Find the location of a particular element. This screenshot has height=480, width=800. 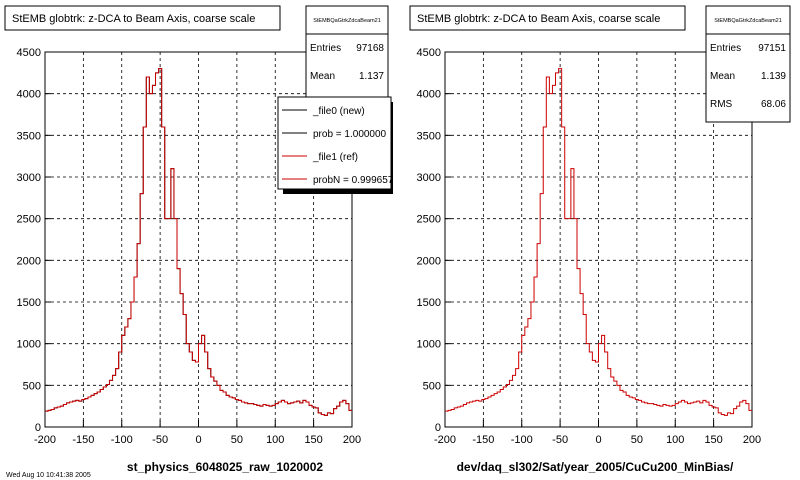

left-stats-mean: 1.137 is located at coordinates (371, 76).